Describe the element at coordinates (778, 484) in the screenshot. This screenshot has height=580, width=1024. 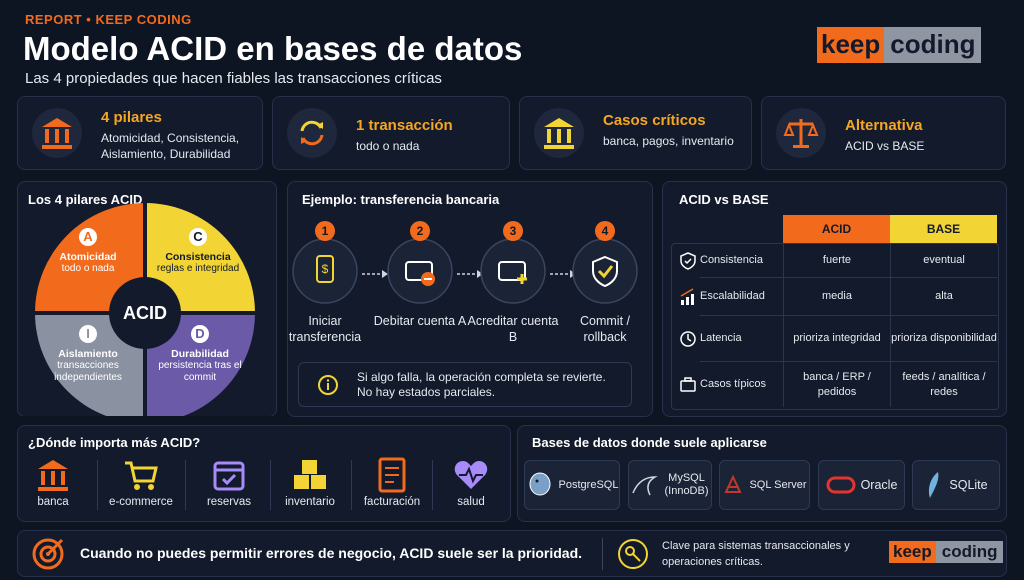
I see `database-name: SQL Server` at that location.